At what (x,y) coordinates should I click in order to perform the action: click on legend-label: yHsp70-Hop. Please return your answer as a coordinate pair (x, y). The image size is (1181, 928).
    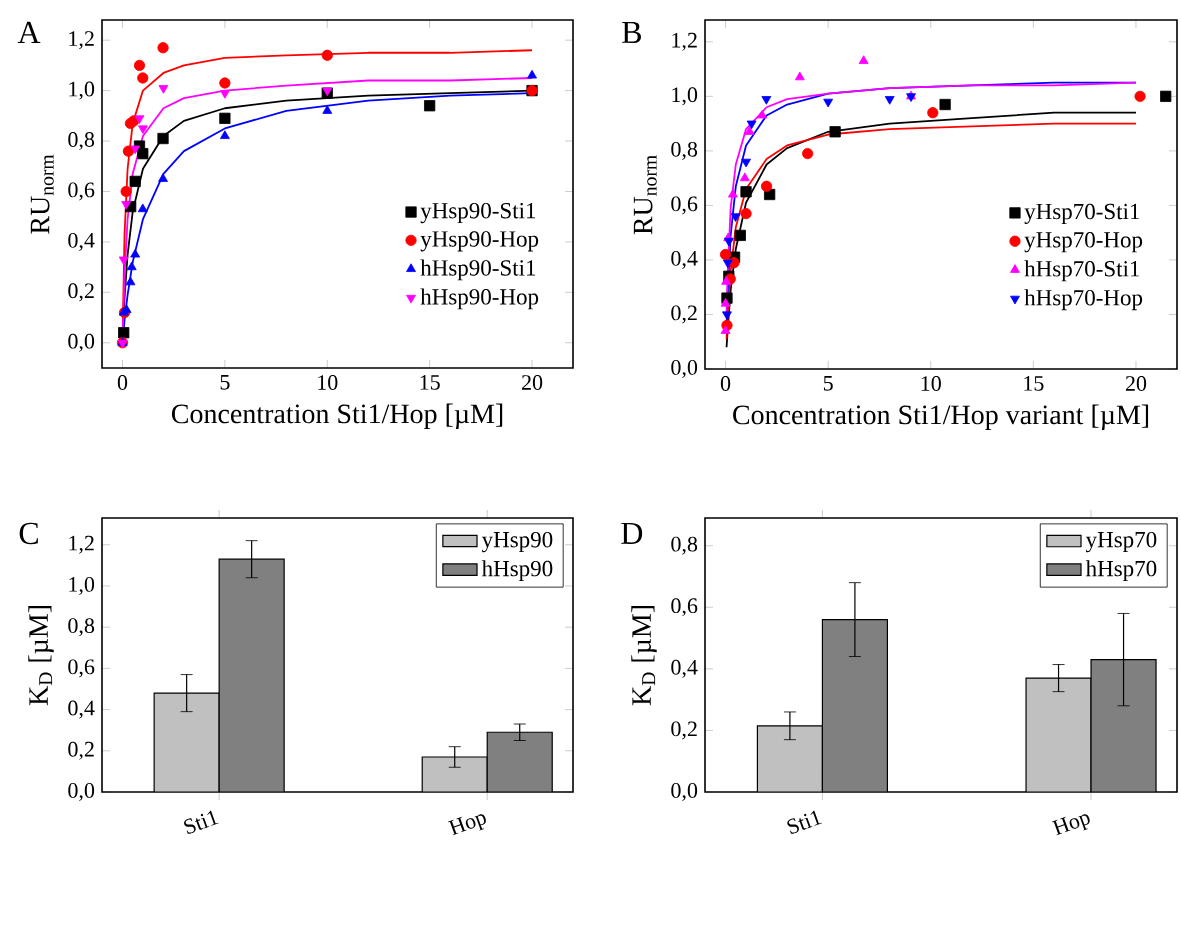
    Looking at the image, I should click on (1083, 242).